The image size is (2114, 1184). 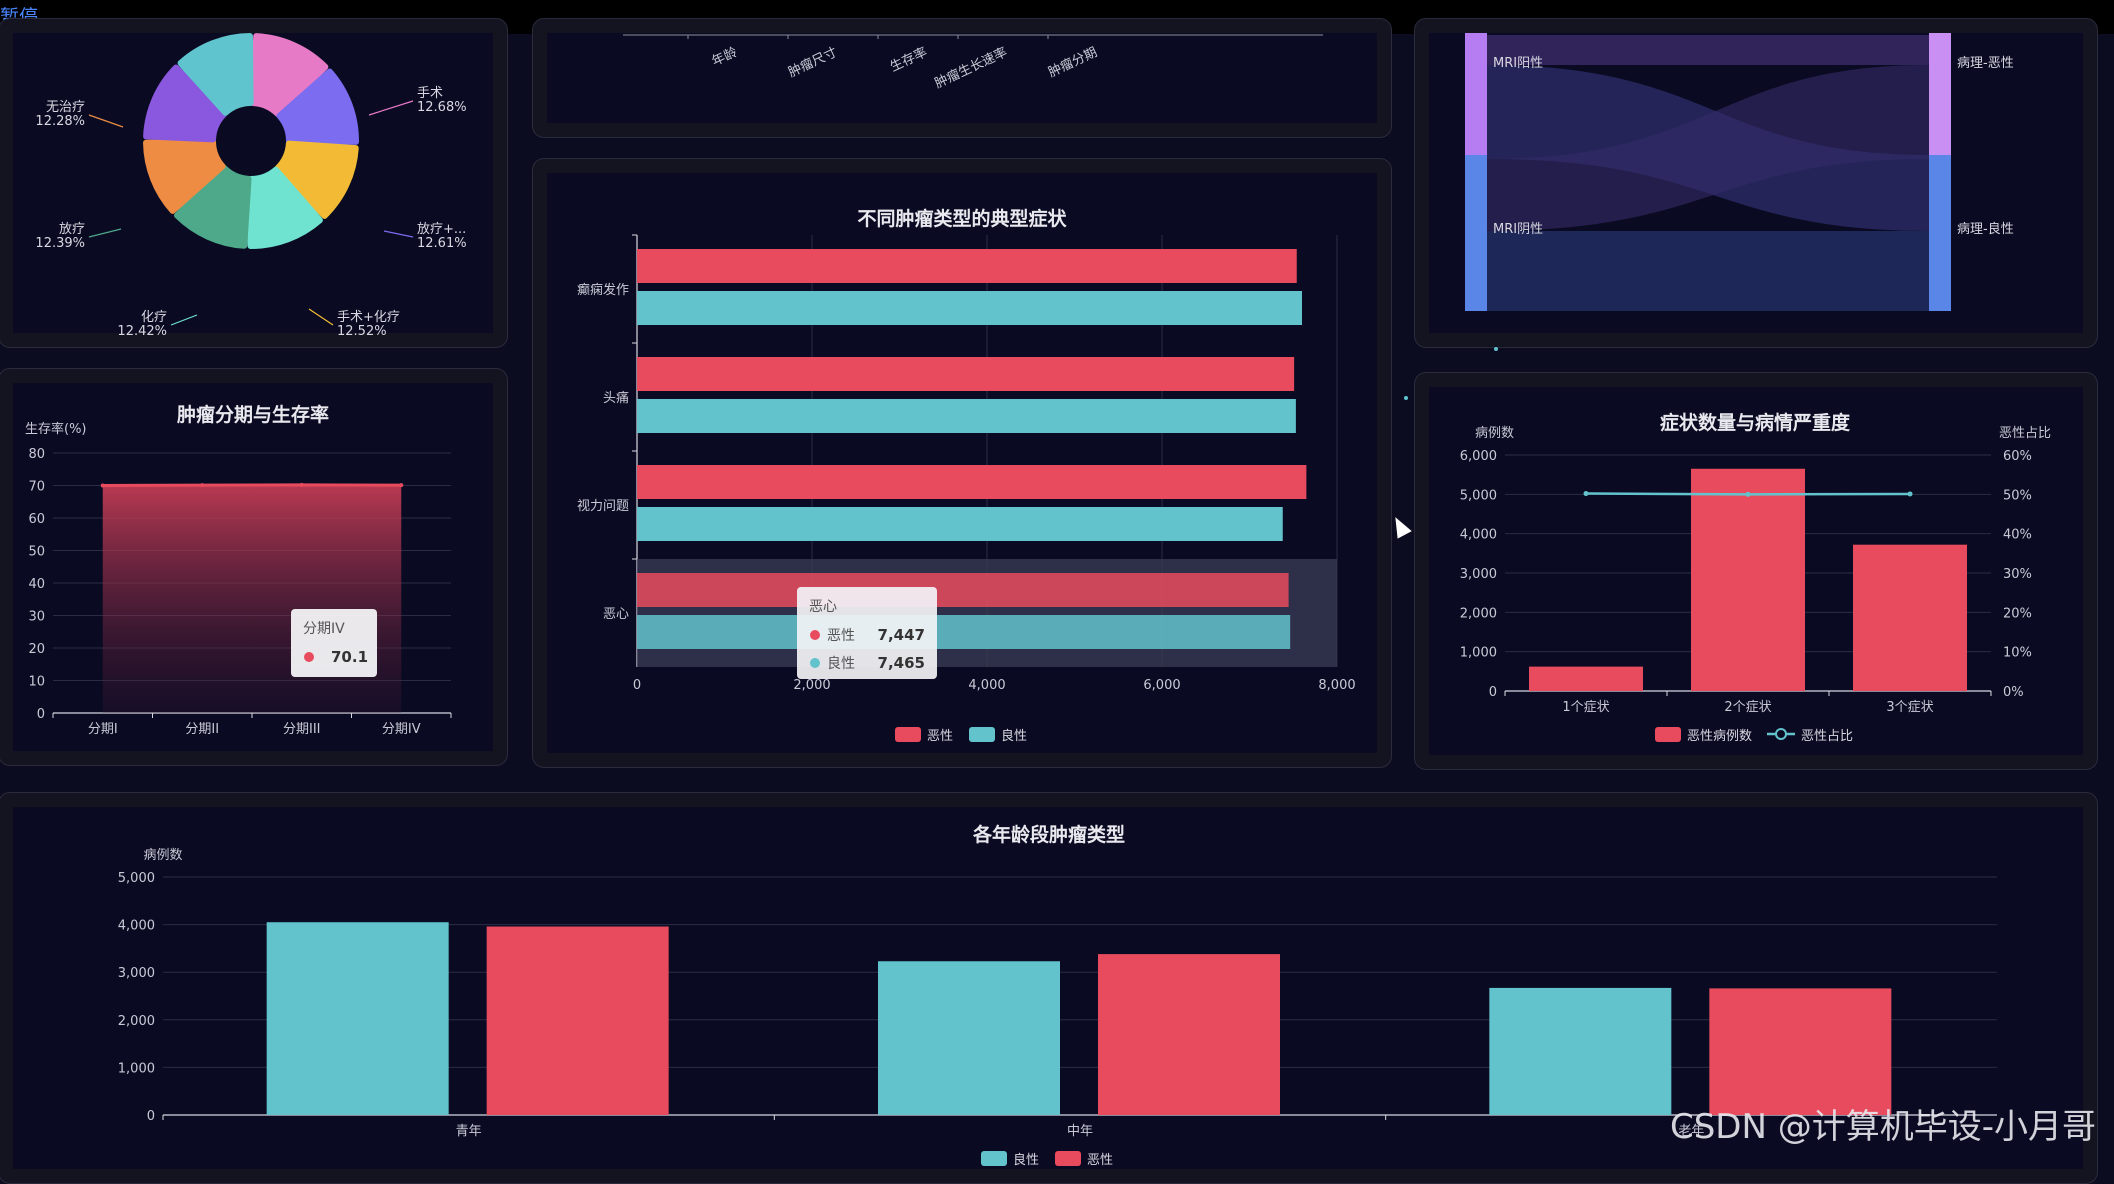 What do you see at coordinates (1781, 734) in the screenshot?
I see `legend-marker` at bounding box center [1781, 734].